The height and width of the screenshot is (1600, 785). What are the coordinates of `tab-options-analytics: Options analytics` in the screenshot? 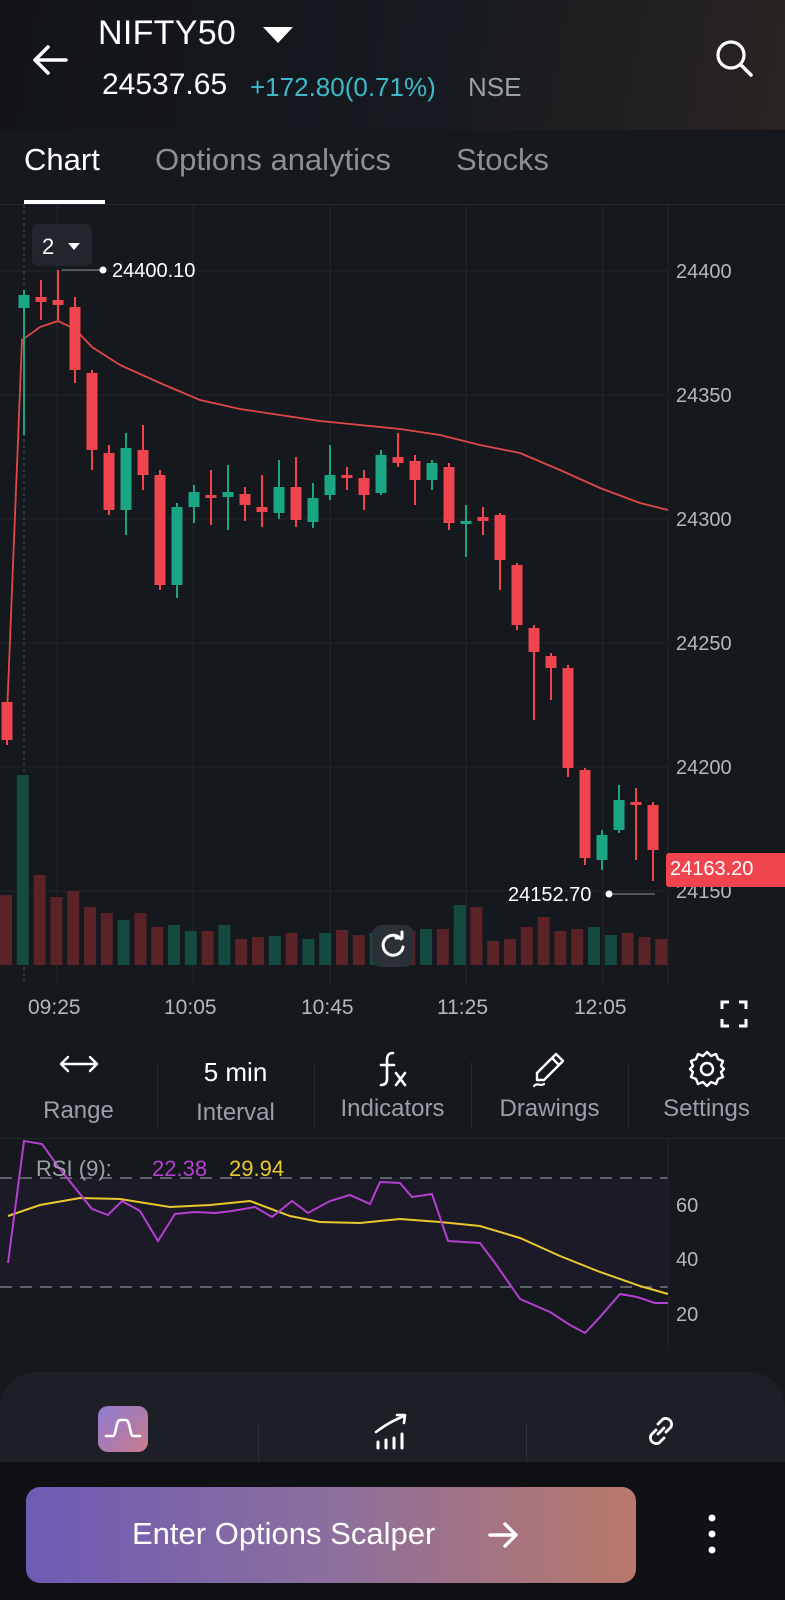 It's located at (273, 159).